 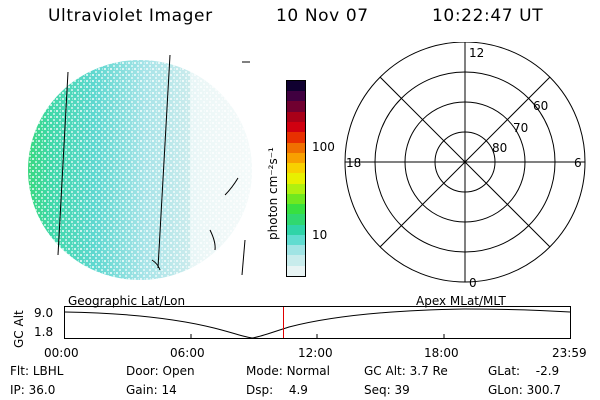 I want to click on seq-info: Seq: 39, so click(x=387, y=390).